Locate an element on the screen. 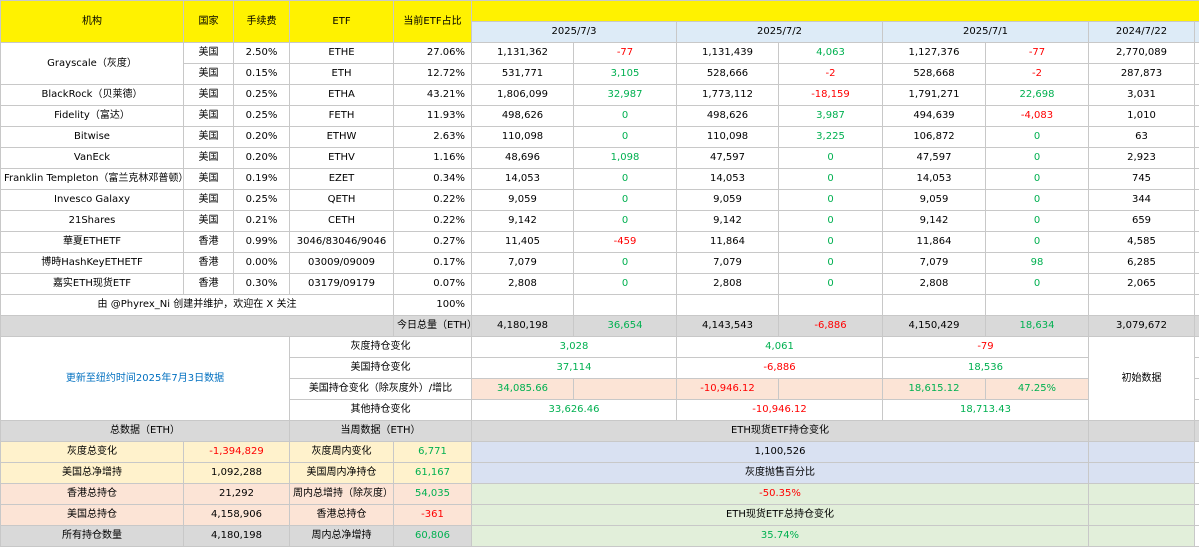 The height and width of the screenshot is (558, 1199). share-cell: 1.16% is located at coordinates (432, 158).